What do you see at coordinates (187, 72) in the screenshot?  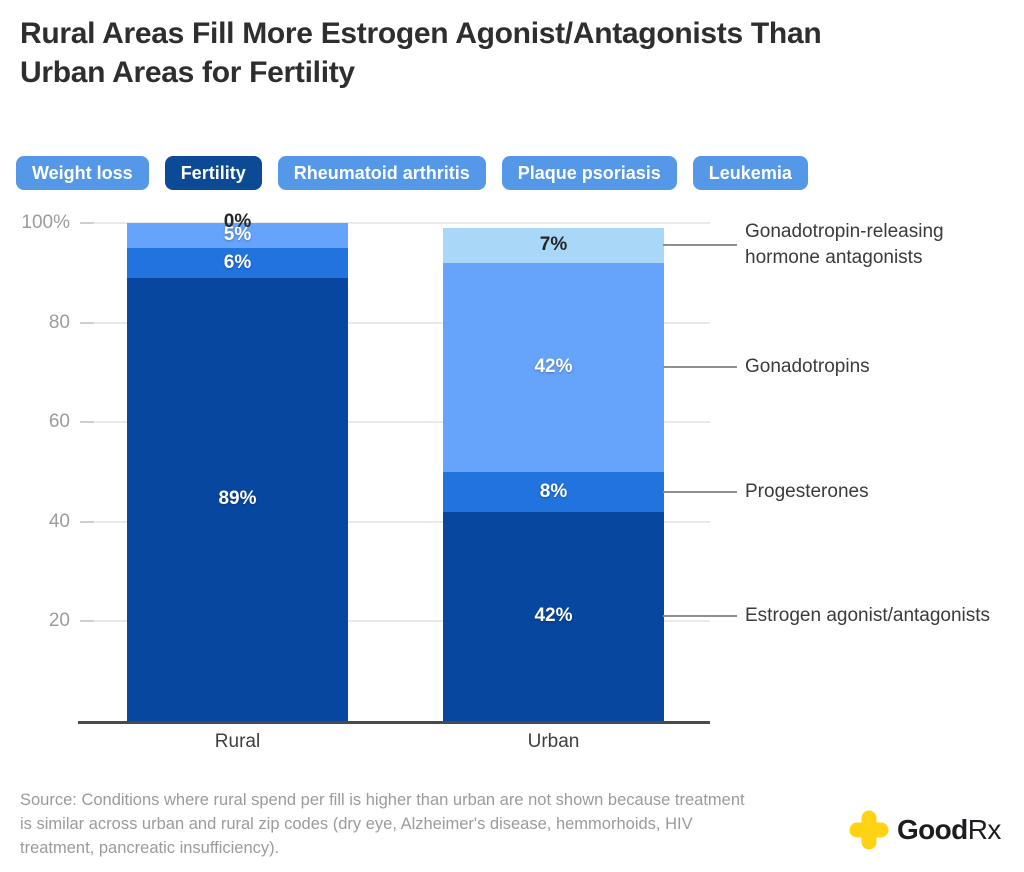 I see `page-title-line-2: Urban Areas for Fertility` at bounding box center [187, 72].